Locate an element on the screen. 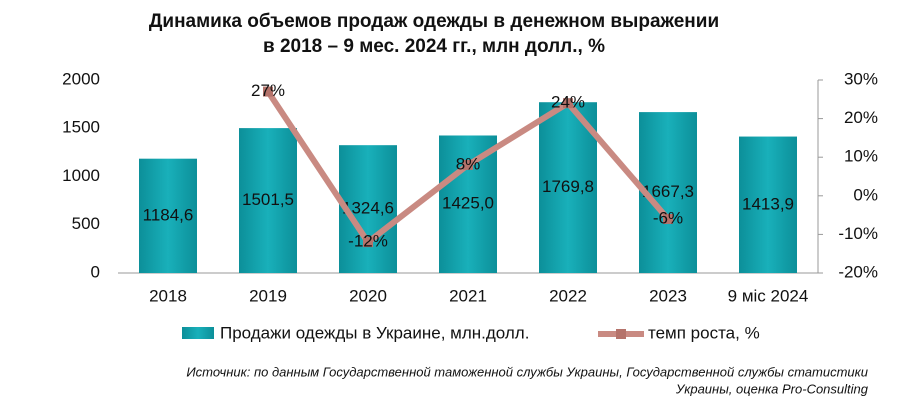 The height and width of the screenshot is (417, 904). x-tick-label: 2022 is located at coordinates (568, 295).